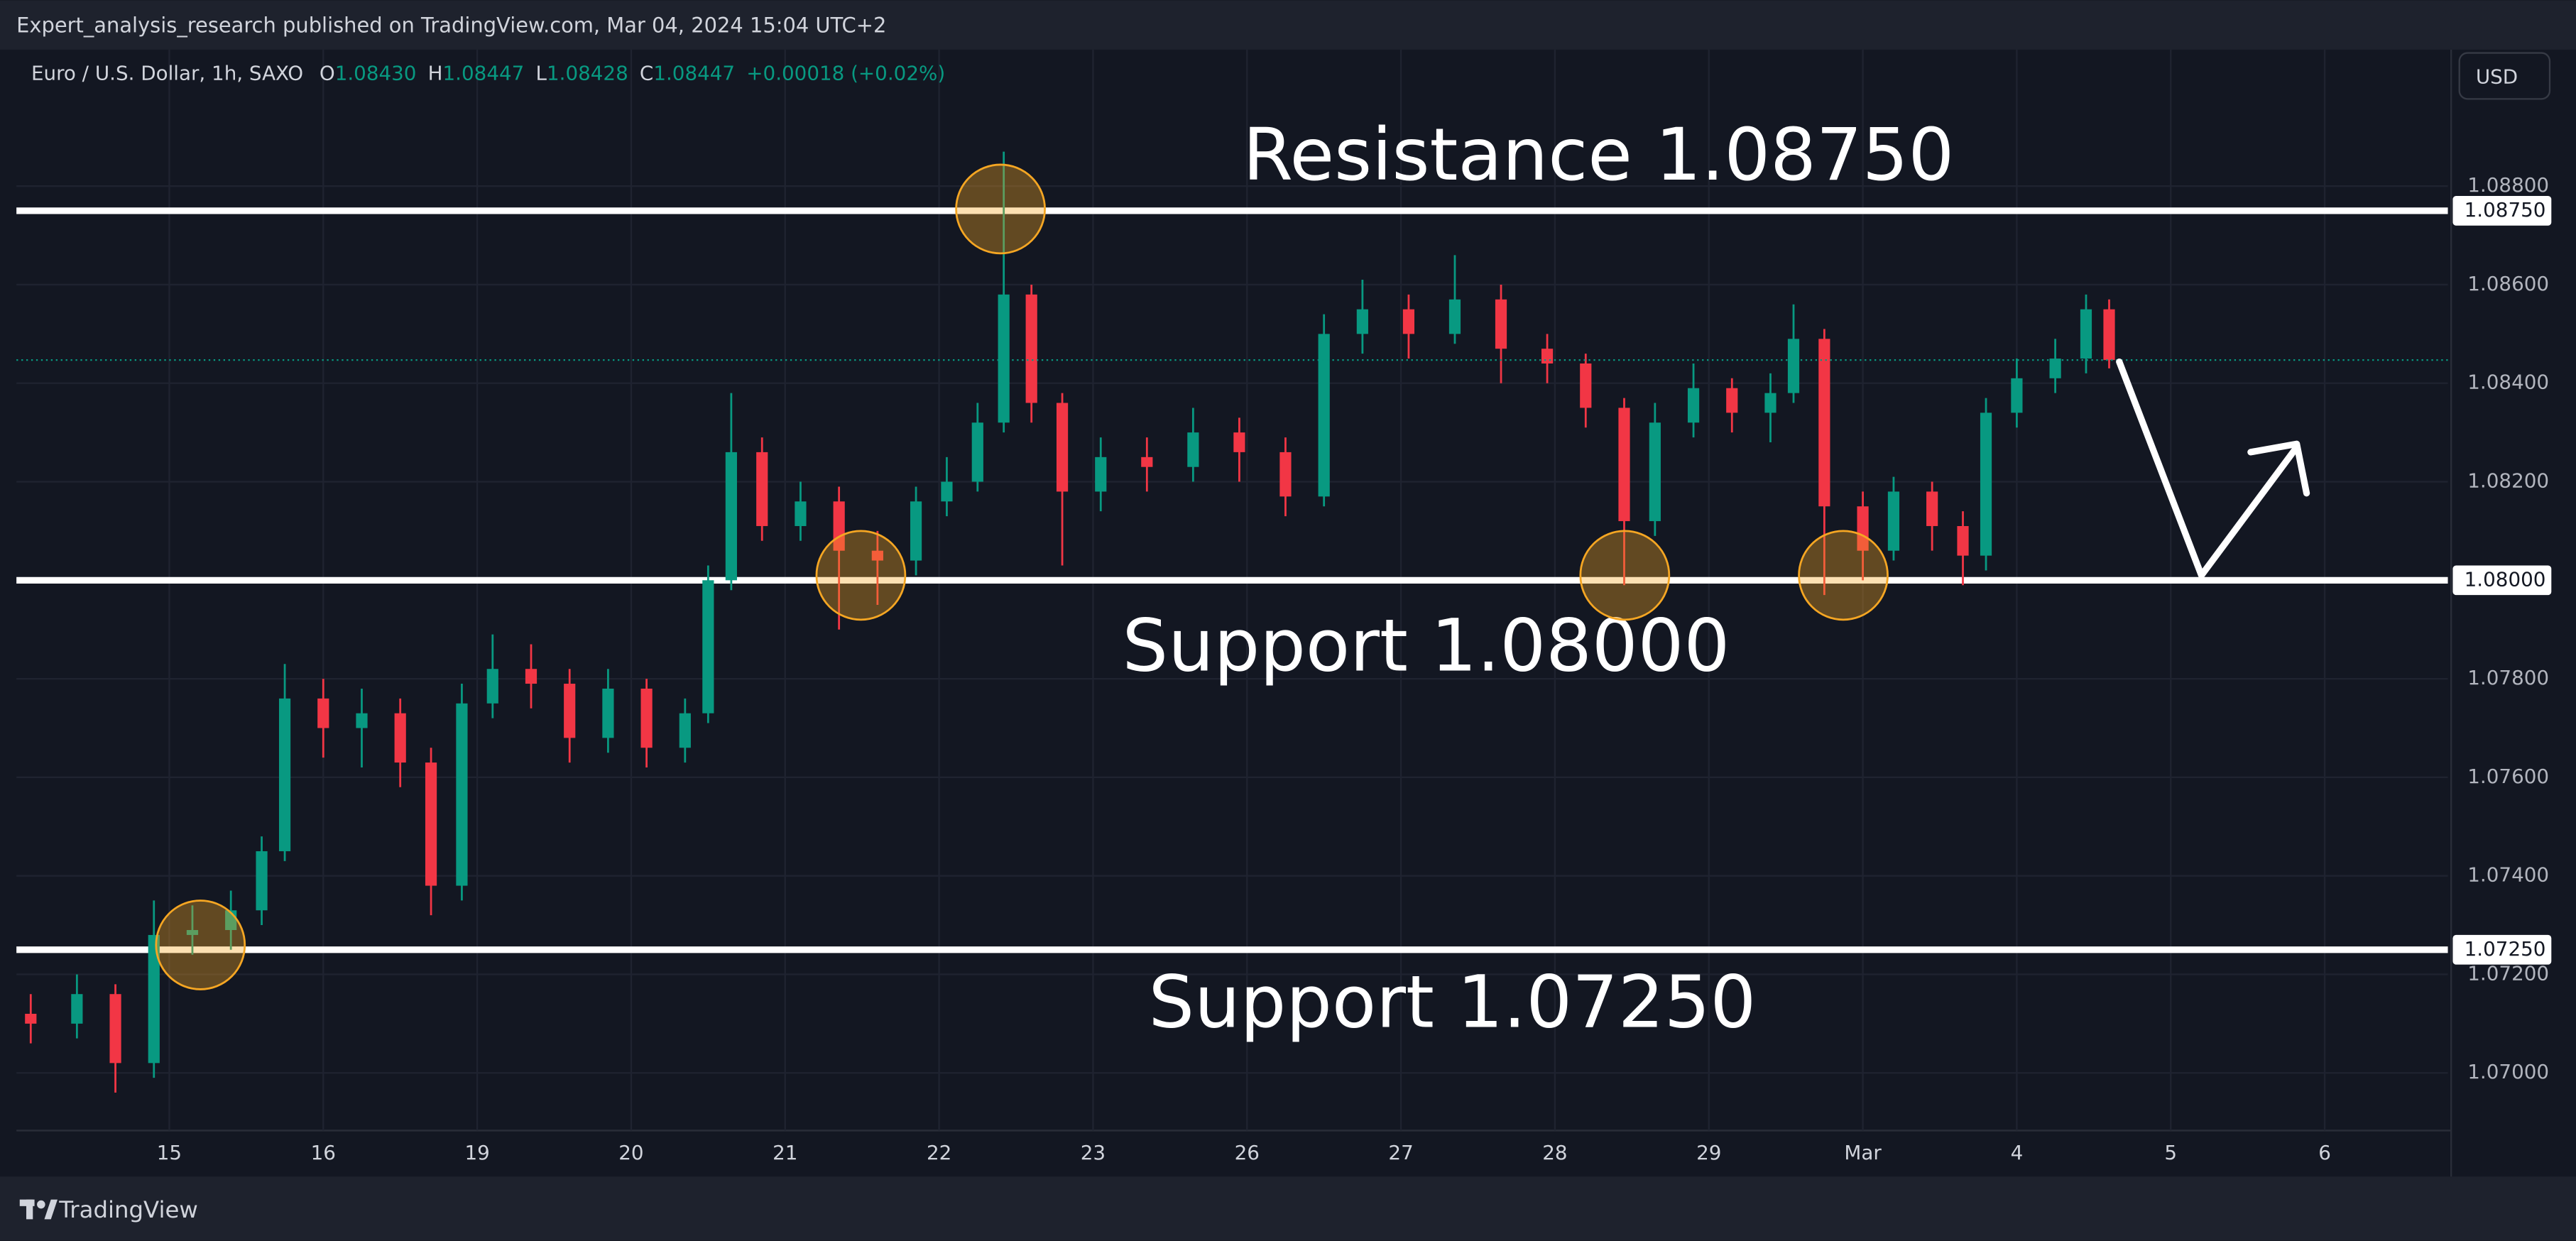 The image size is (2576, 1241). I want to click on x-tick-label: 26, so click(1247, 1152).